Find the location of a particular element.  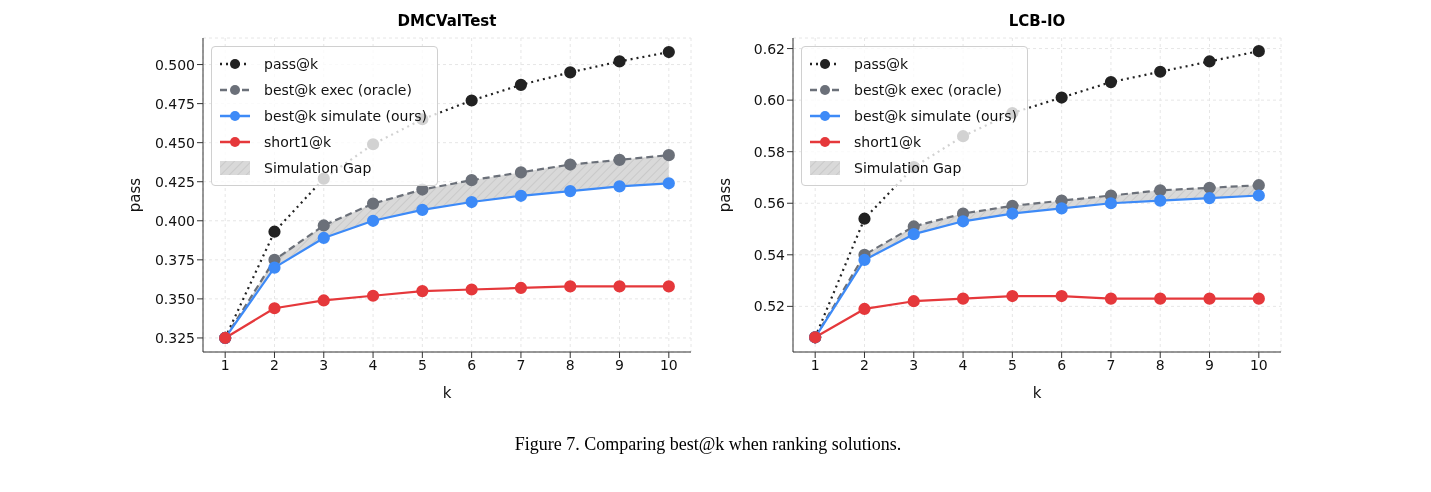

y-tick-label: 0.400 is located at coordinates (174, 220).